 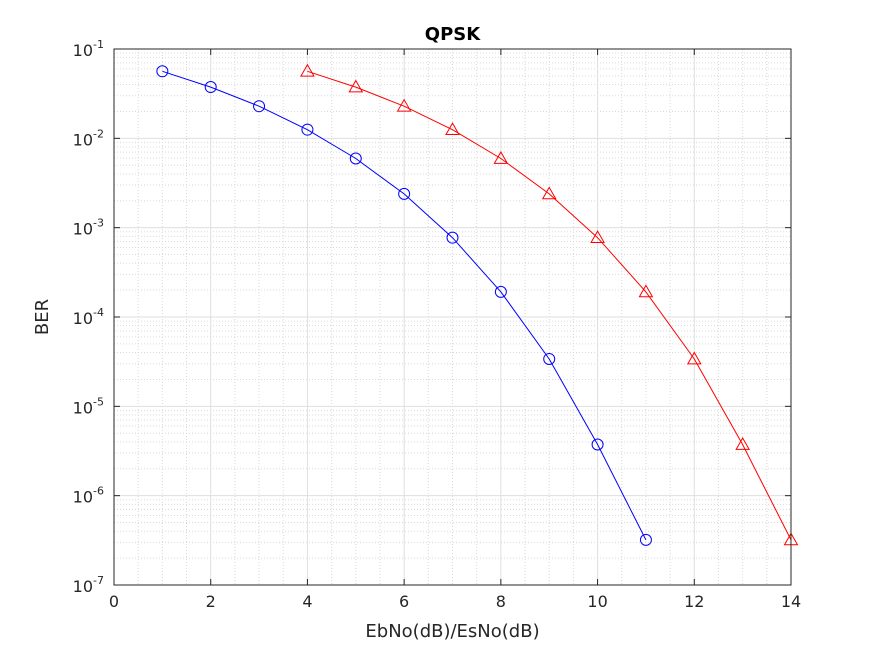 I want to click on x-tick-label: 4, so click(x=307, y=601).